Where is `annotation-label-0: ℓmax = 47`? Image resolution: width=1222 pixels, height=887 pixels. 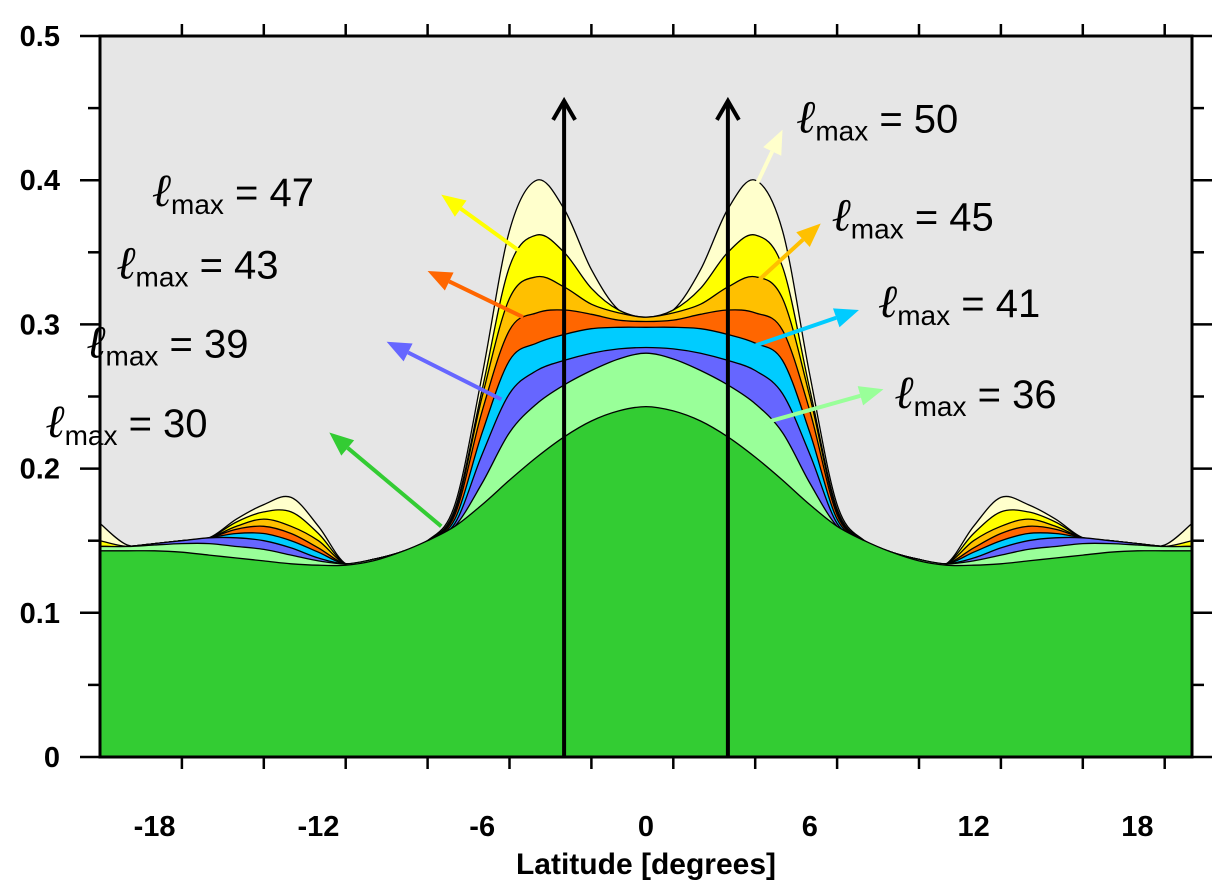 annotation-label-0: ℓmax = 47 is located at coordinates (233, 192).